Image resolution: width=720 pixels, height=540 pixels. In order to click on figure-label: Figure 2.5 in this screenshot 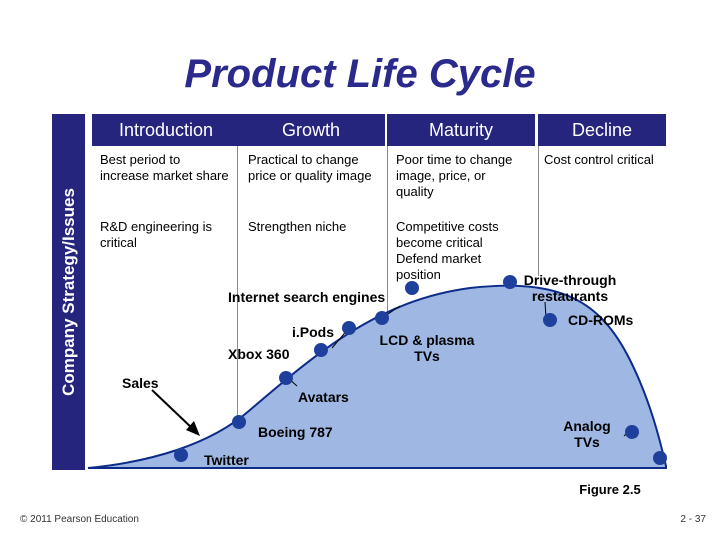, I will do `click(610, 489)`.